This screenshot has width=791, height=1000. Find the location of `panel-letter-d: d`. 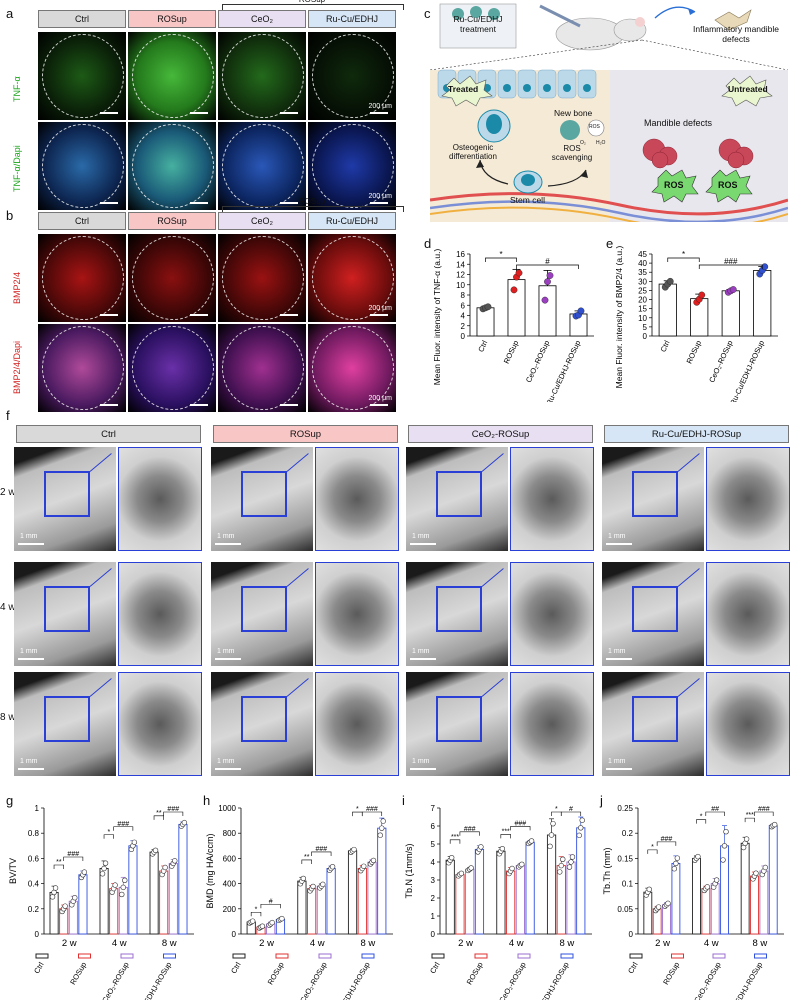

panel-letter-d: d is located at coordinates (428, 243).